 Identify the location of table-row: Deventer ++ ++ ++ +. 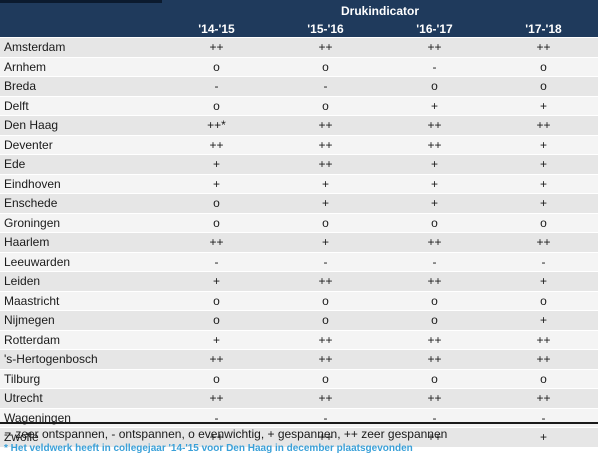
(299, 145).